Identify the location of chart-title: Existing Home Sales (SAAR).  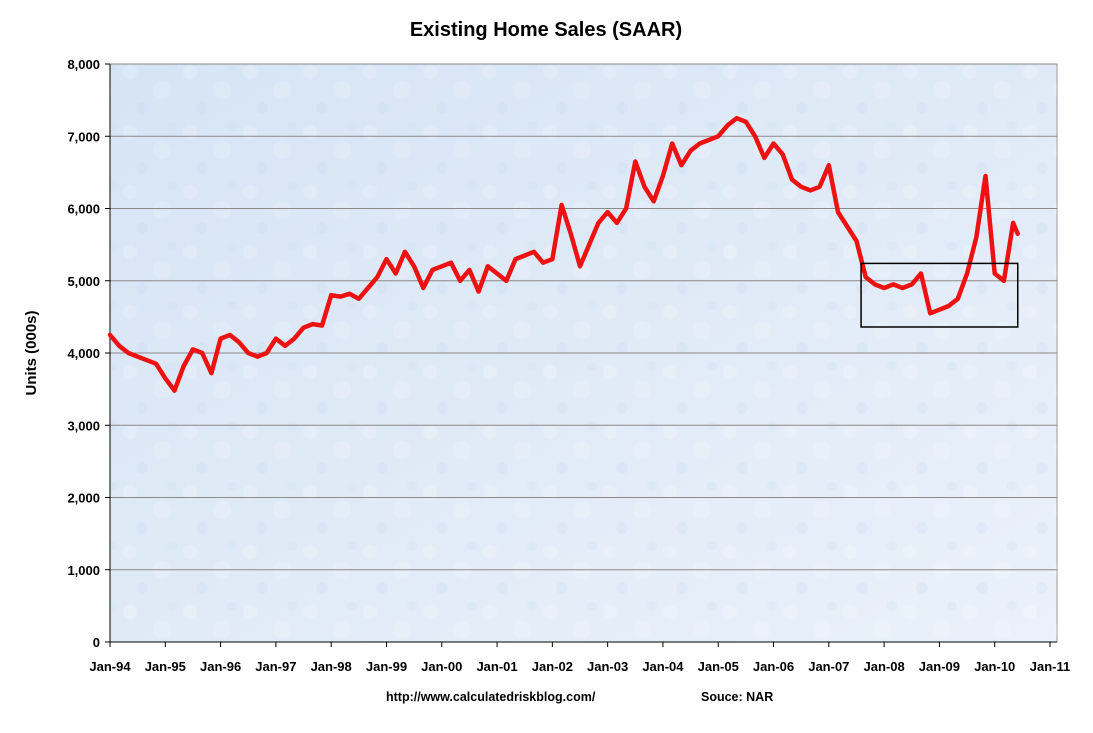
(546, 30).